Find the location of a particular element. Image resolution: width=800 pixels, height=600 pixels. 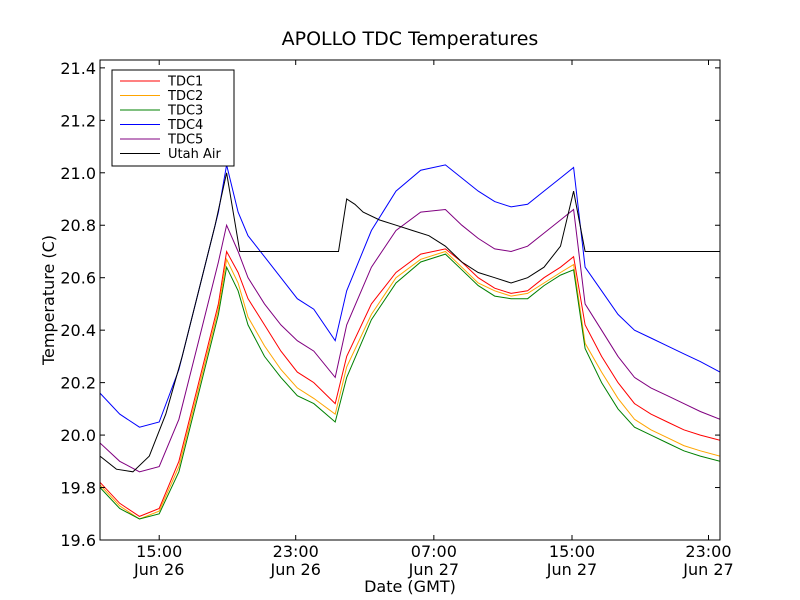

y-tick-label: 20.0 is located at coordinates (78, 435).